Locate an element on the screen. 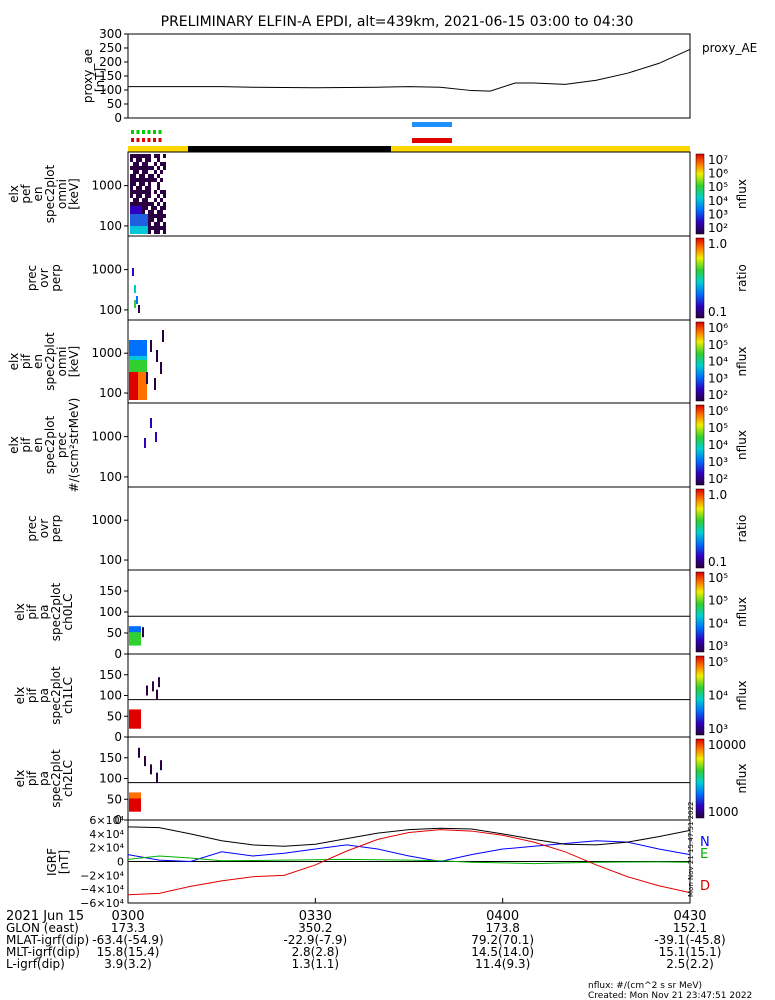  timeline-value: 173.8 is located at coordinates (502, 928).